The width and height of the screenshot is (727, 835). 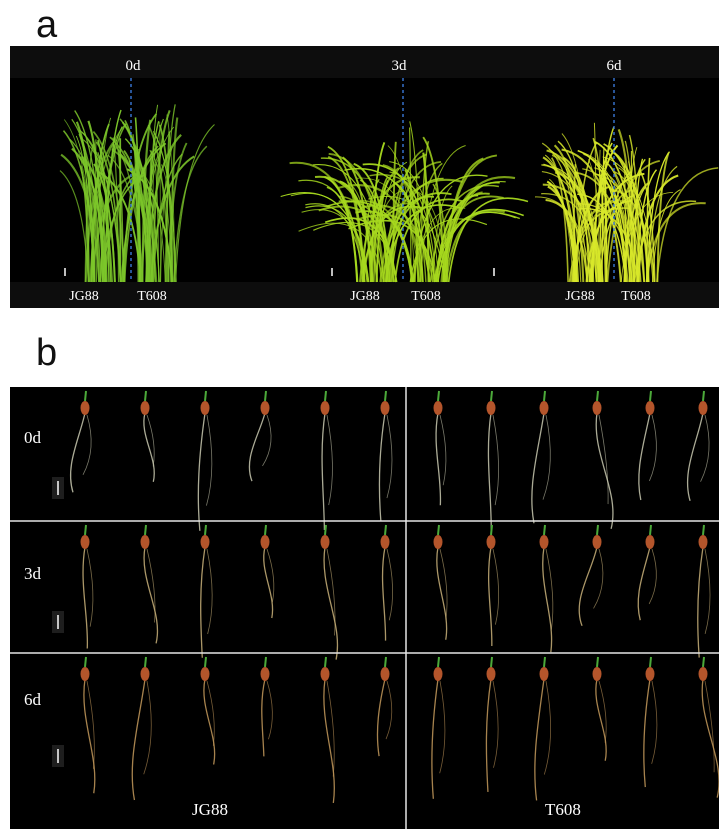 What do you see at coordinates (33, 699) in the screenshot?
I see `row-label-6d: 6d` at bounding box center [33, 699].